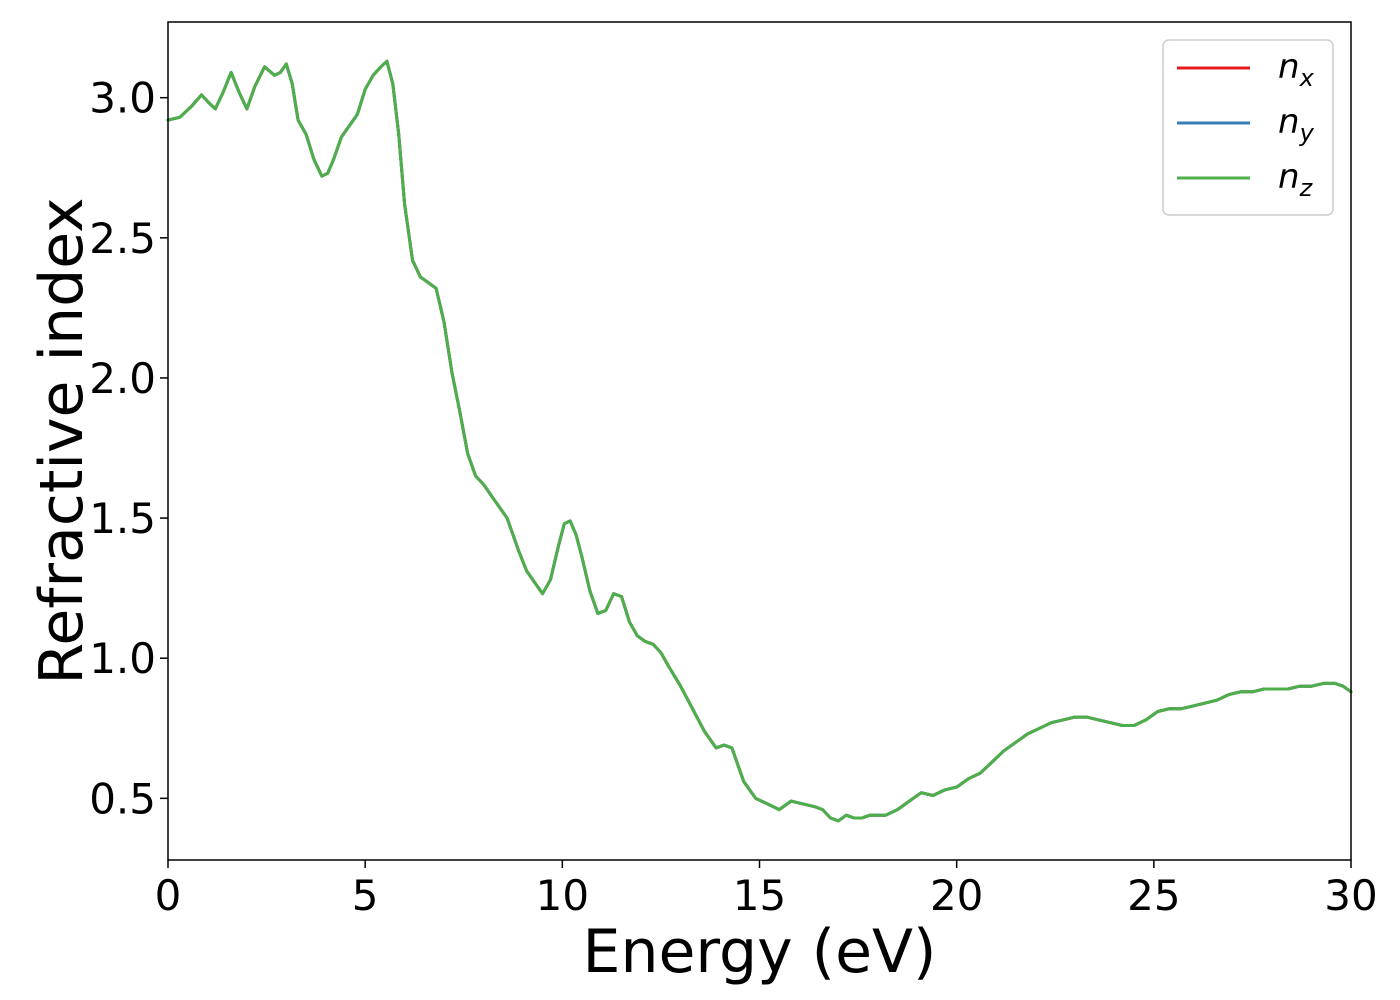  What do you see at coordinates (128, 448) in the screenshot?
I see `y-axis: 0.5 1.0 1.5 2.0 2.5 3.0` at bounding box center [128, 448].